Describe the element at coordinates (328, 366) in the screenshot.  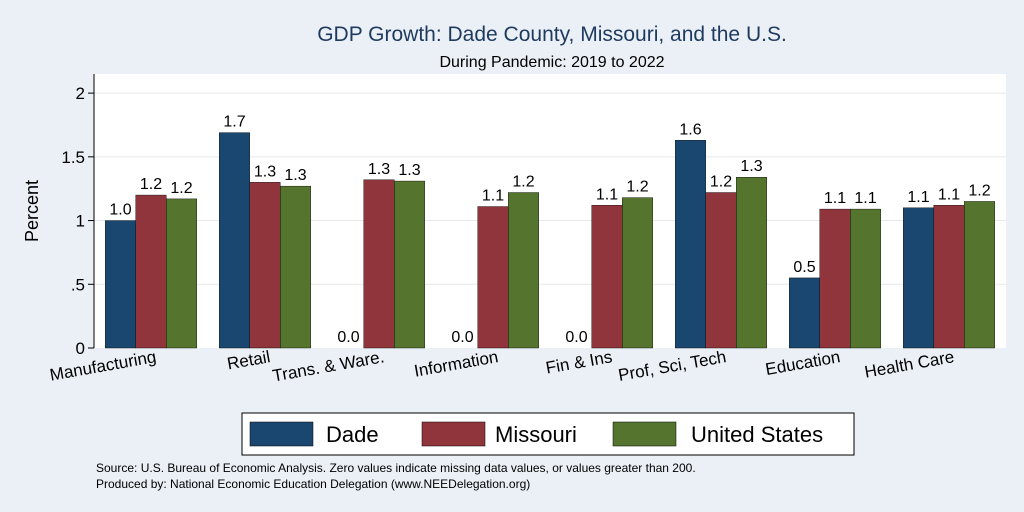
I see `x-category-label: Trans. & Ware.` at that location.